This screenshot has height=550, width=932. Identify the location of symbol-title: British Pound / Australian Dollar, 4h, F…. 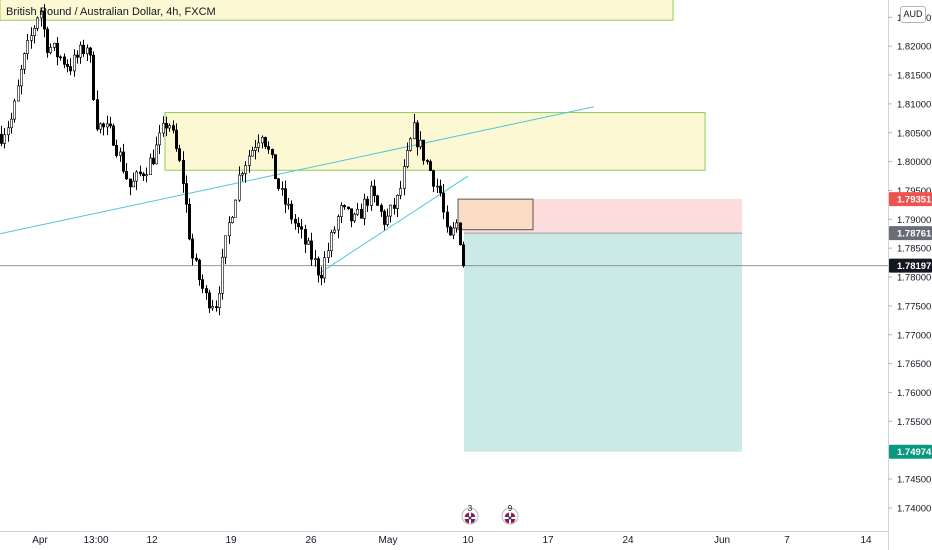
(111, 12).